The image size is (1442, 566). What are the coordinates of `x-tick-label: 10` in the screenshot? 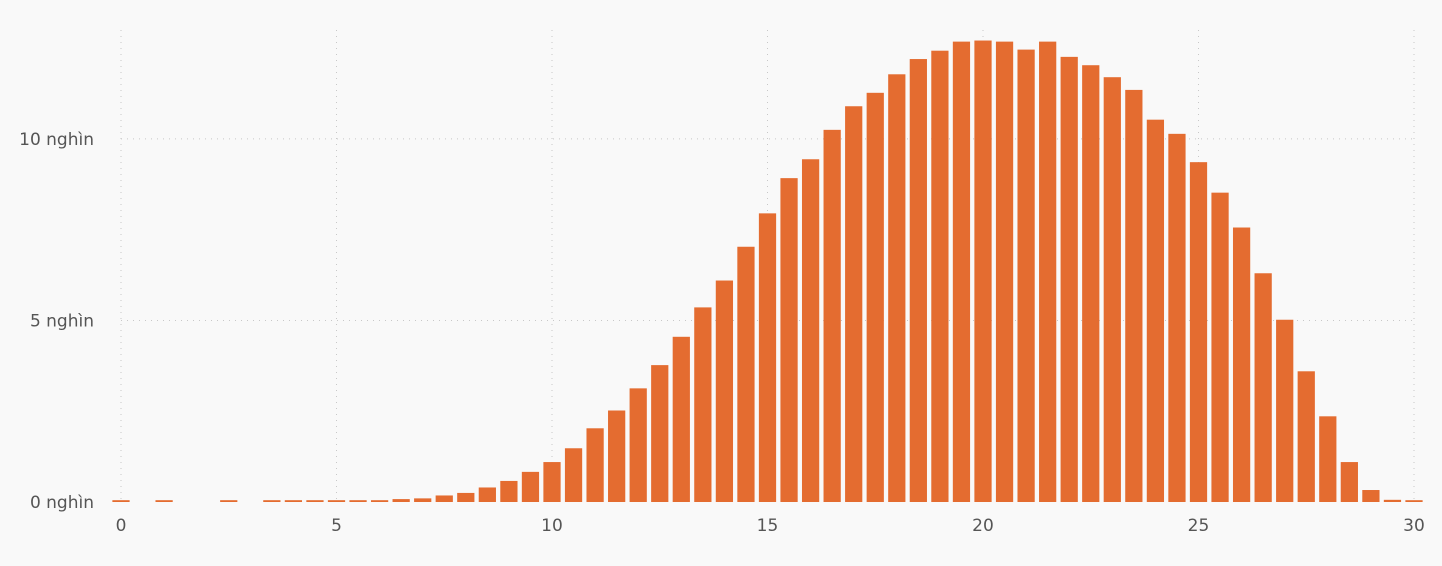 It's located at (552, 526).